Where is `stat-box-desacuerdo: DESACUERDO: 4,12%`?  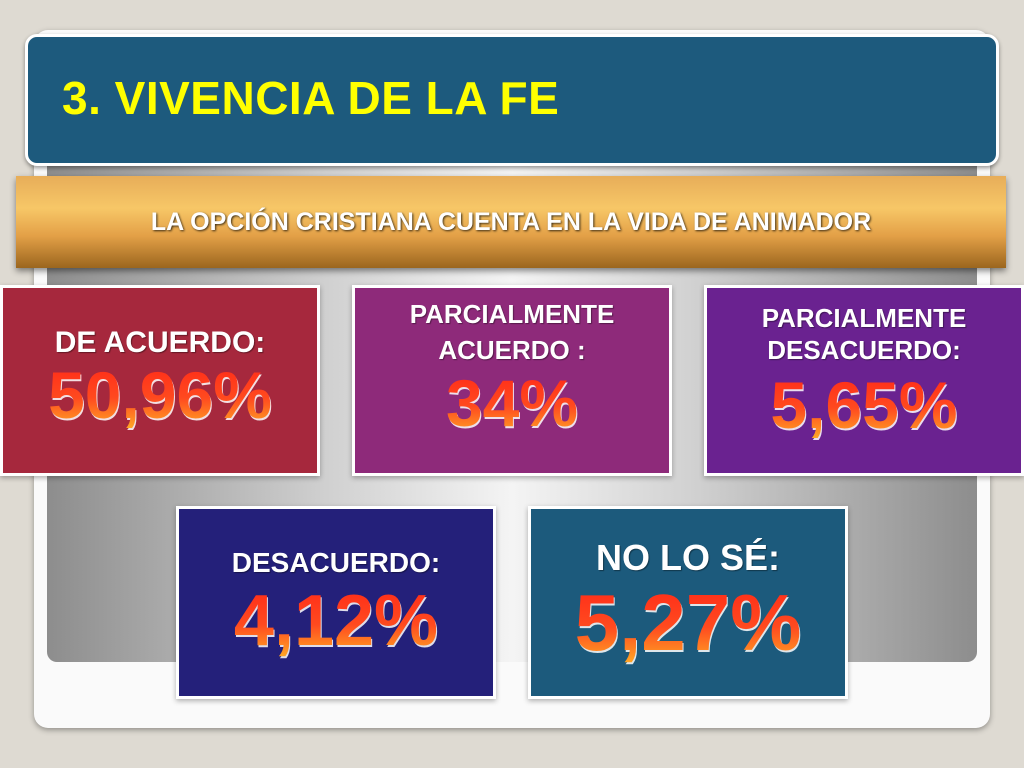 stat-box-desacuerdo: DESACUERDO: 4,12% is located at coordinates (336, 602).